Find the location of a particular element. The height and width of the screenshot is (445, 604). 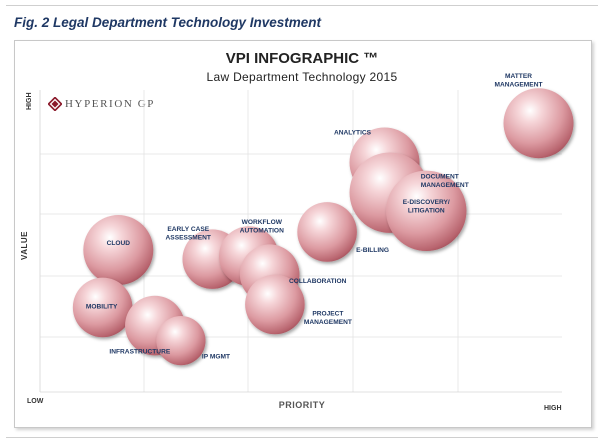

hyperion-logo-icon is located at coordinates (55, 104).